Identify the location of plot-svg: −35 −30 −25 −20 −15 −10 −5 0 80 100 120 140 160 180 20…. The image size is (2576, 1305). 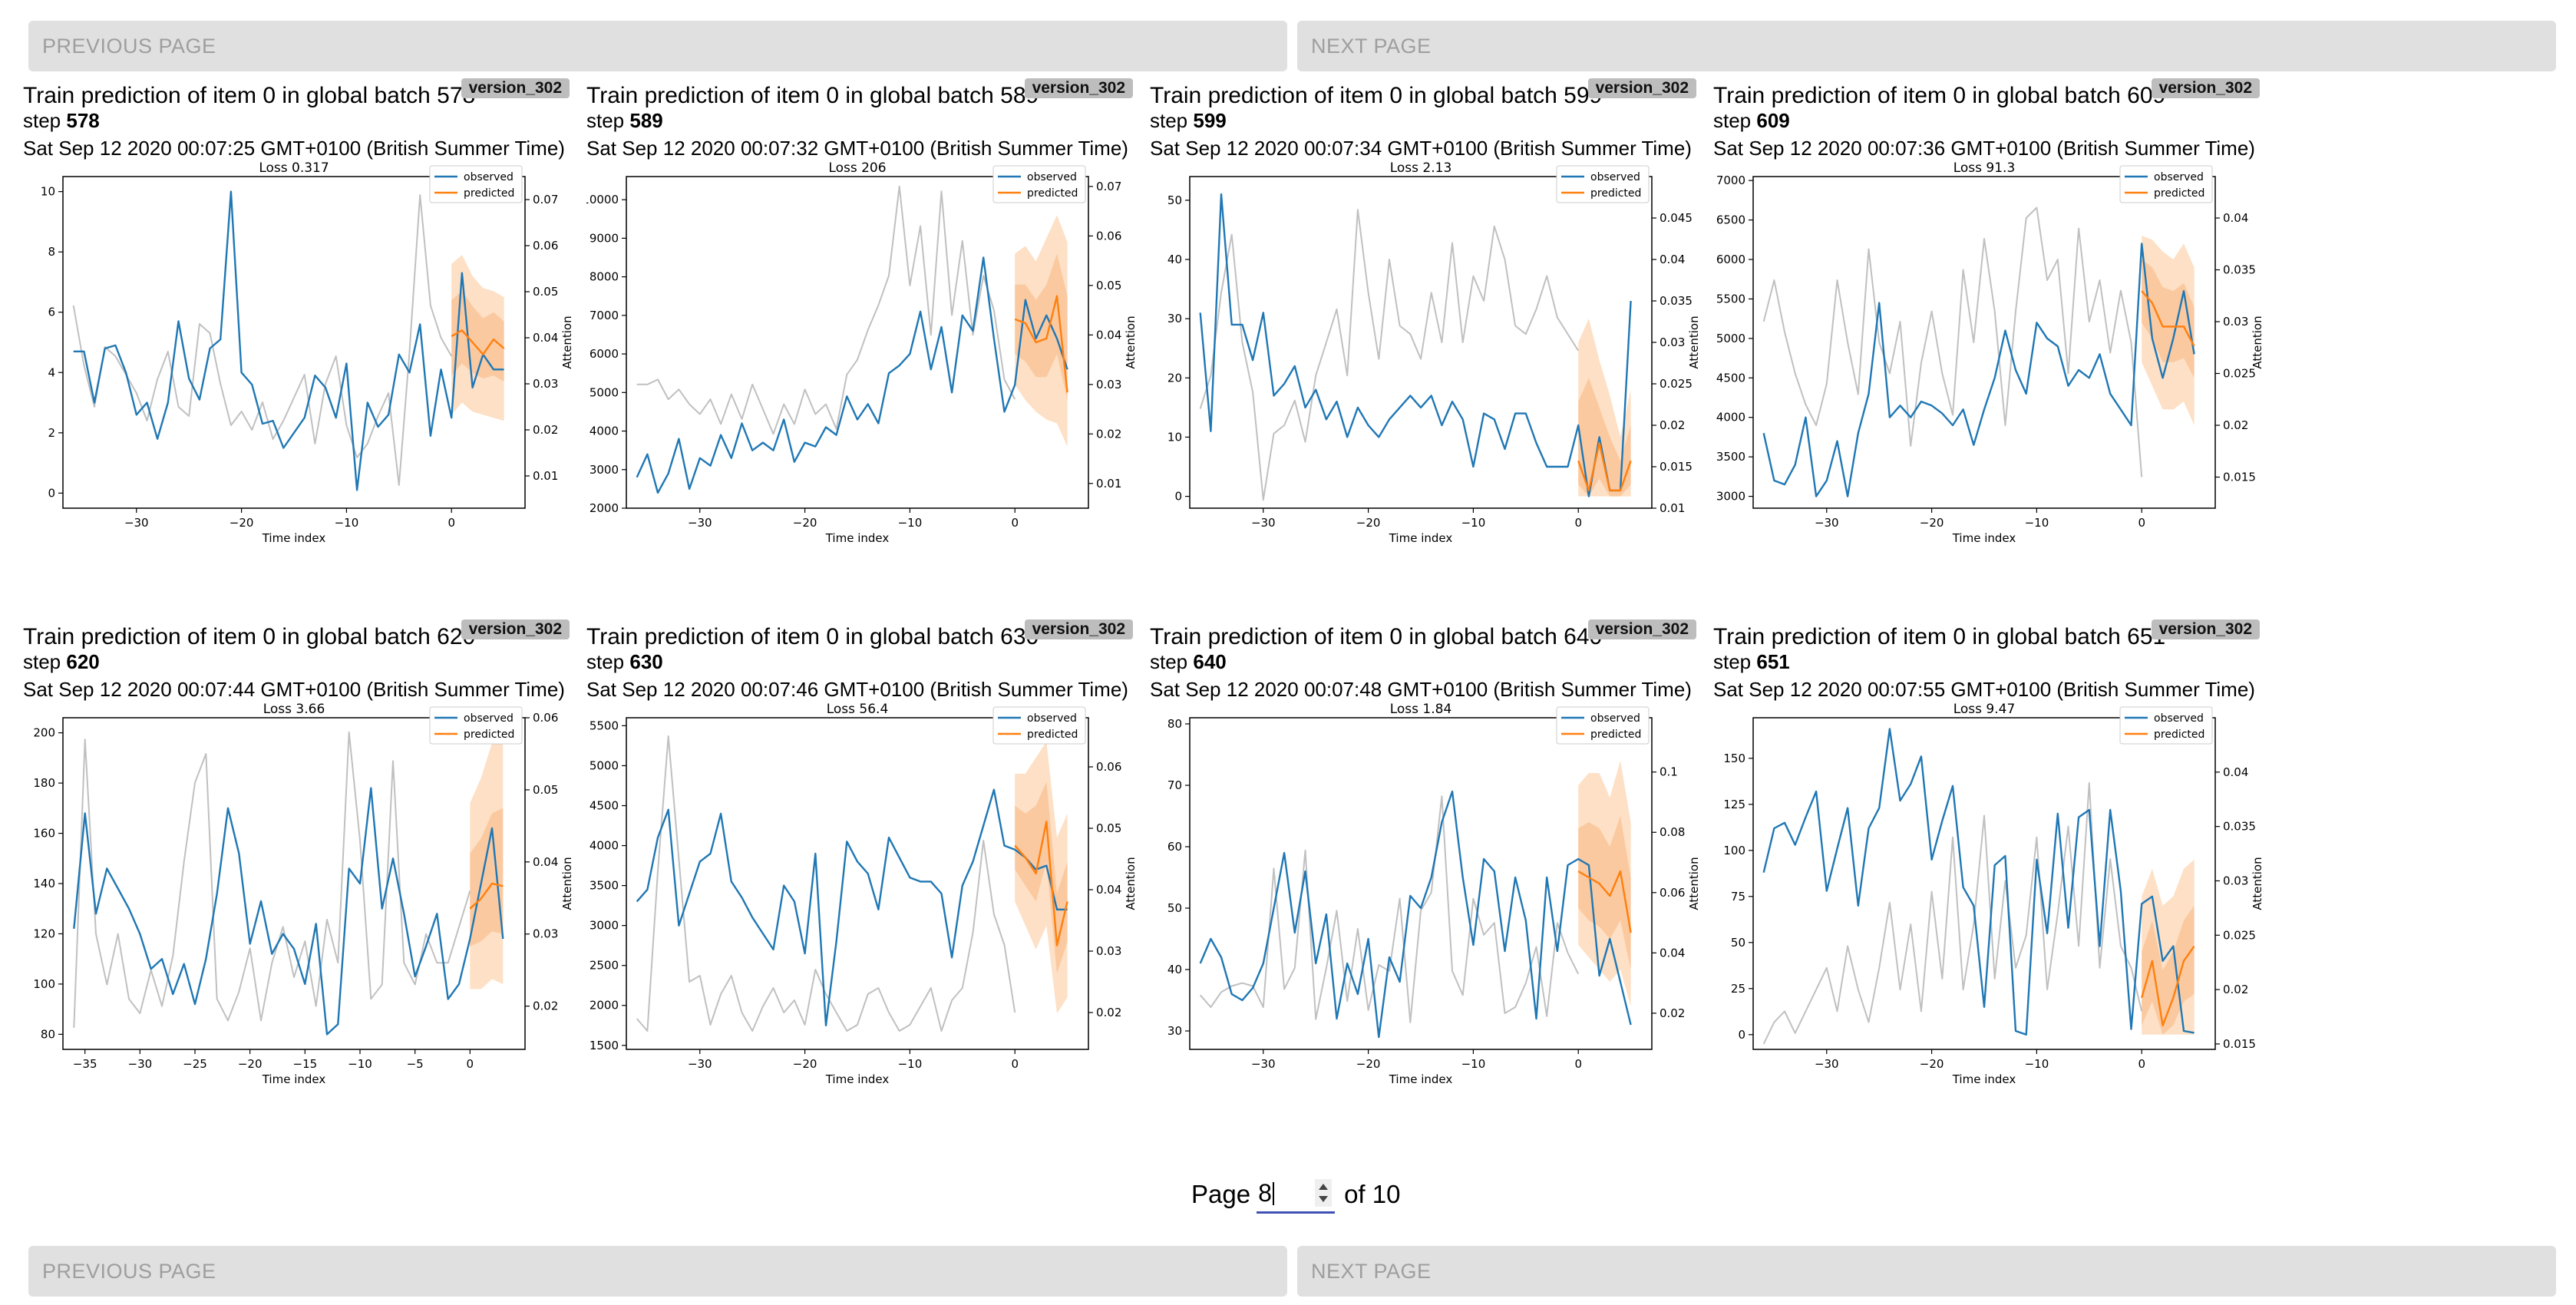
(303, 894).